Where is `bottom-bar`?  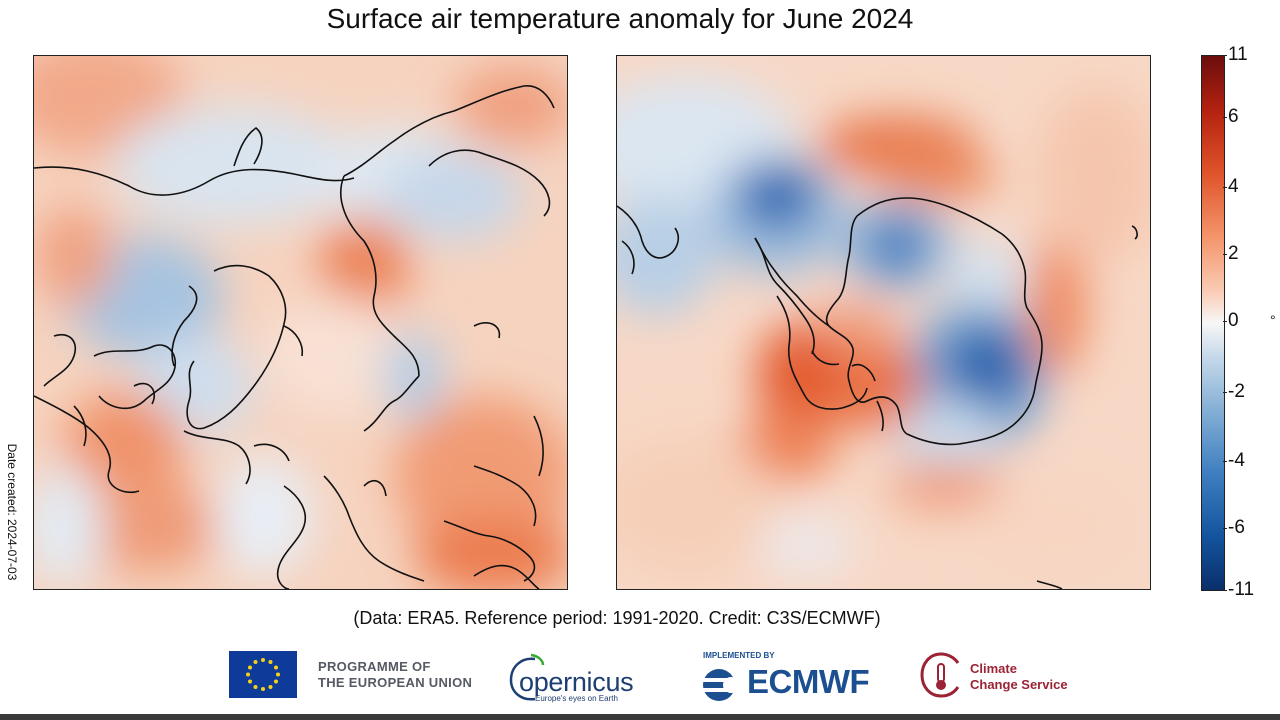 bottom-bar is located at coordinates (640, 717).